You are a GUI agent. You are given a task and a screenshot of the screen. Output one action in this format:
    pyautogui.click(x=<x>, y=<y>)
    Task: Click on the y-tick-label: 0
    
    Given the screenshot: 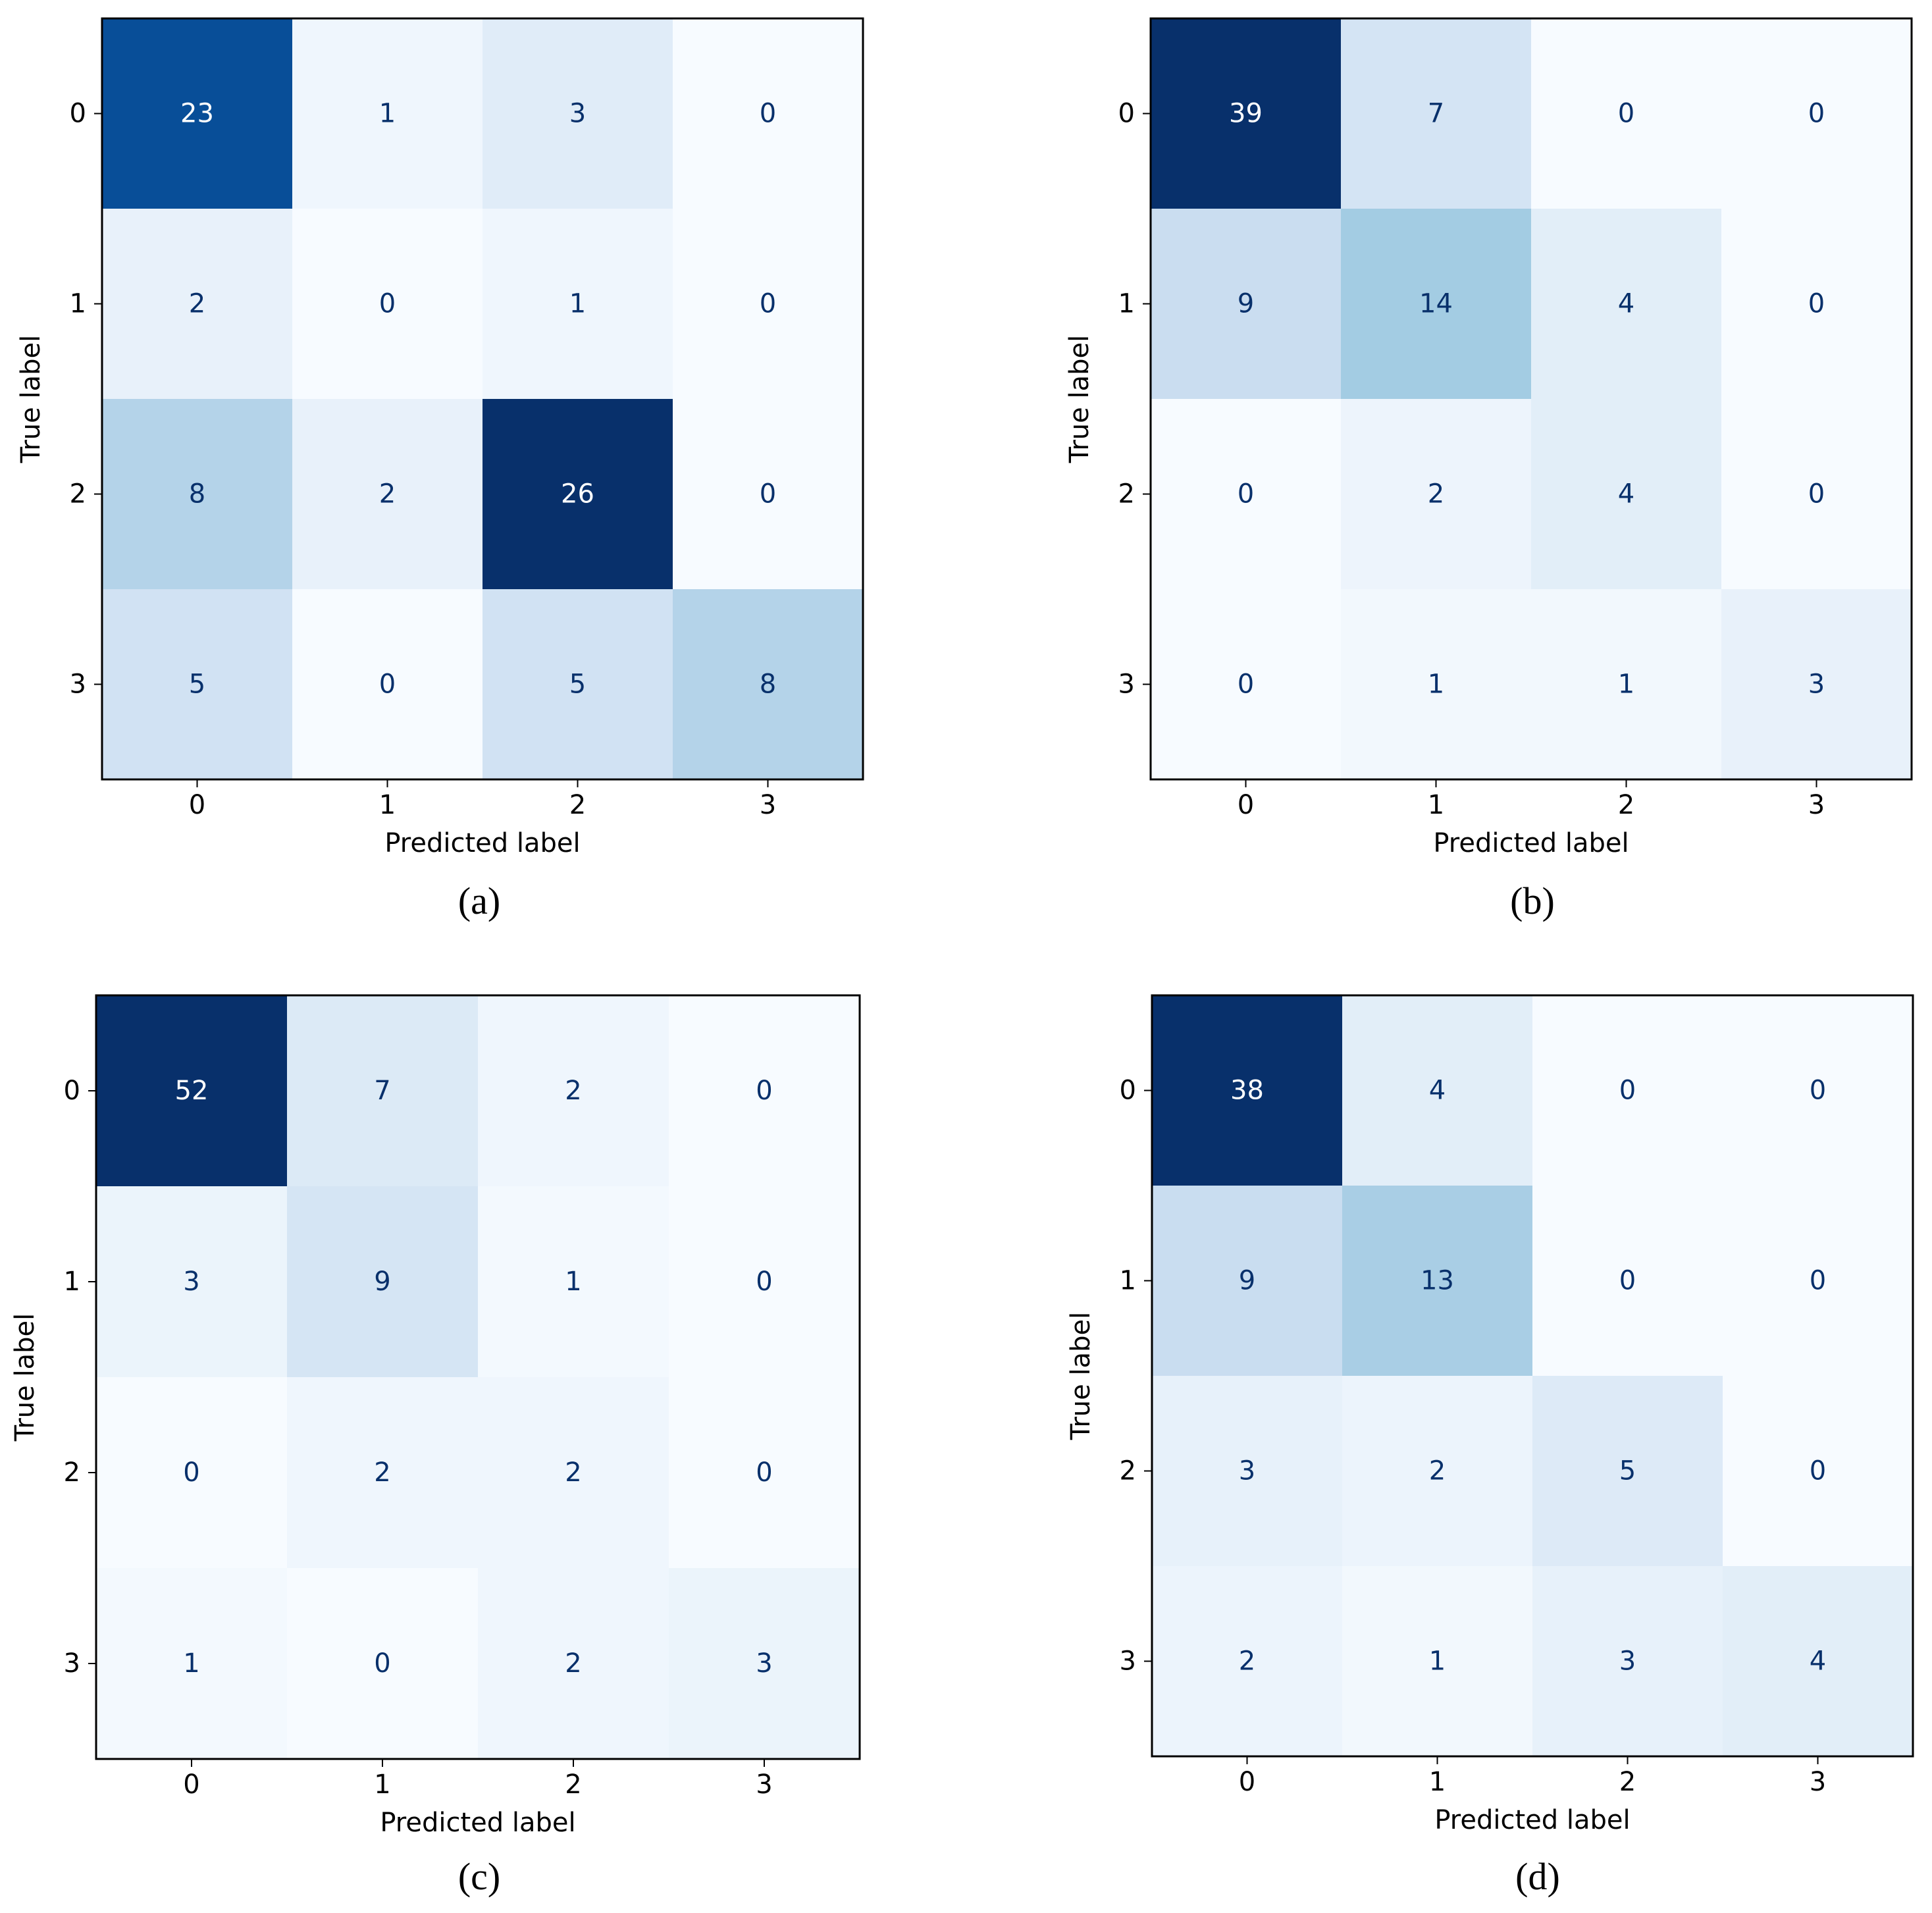 What is the action you would take?
    pyautogui.click(x=1128, y=1091)
    